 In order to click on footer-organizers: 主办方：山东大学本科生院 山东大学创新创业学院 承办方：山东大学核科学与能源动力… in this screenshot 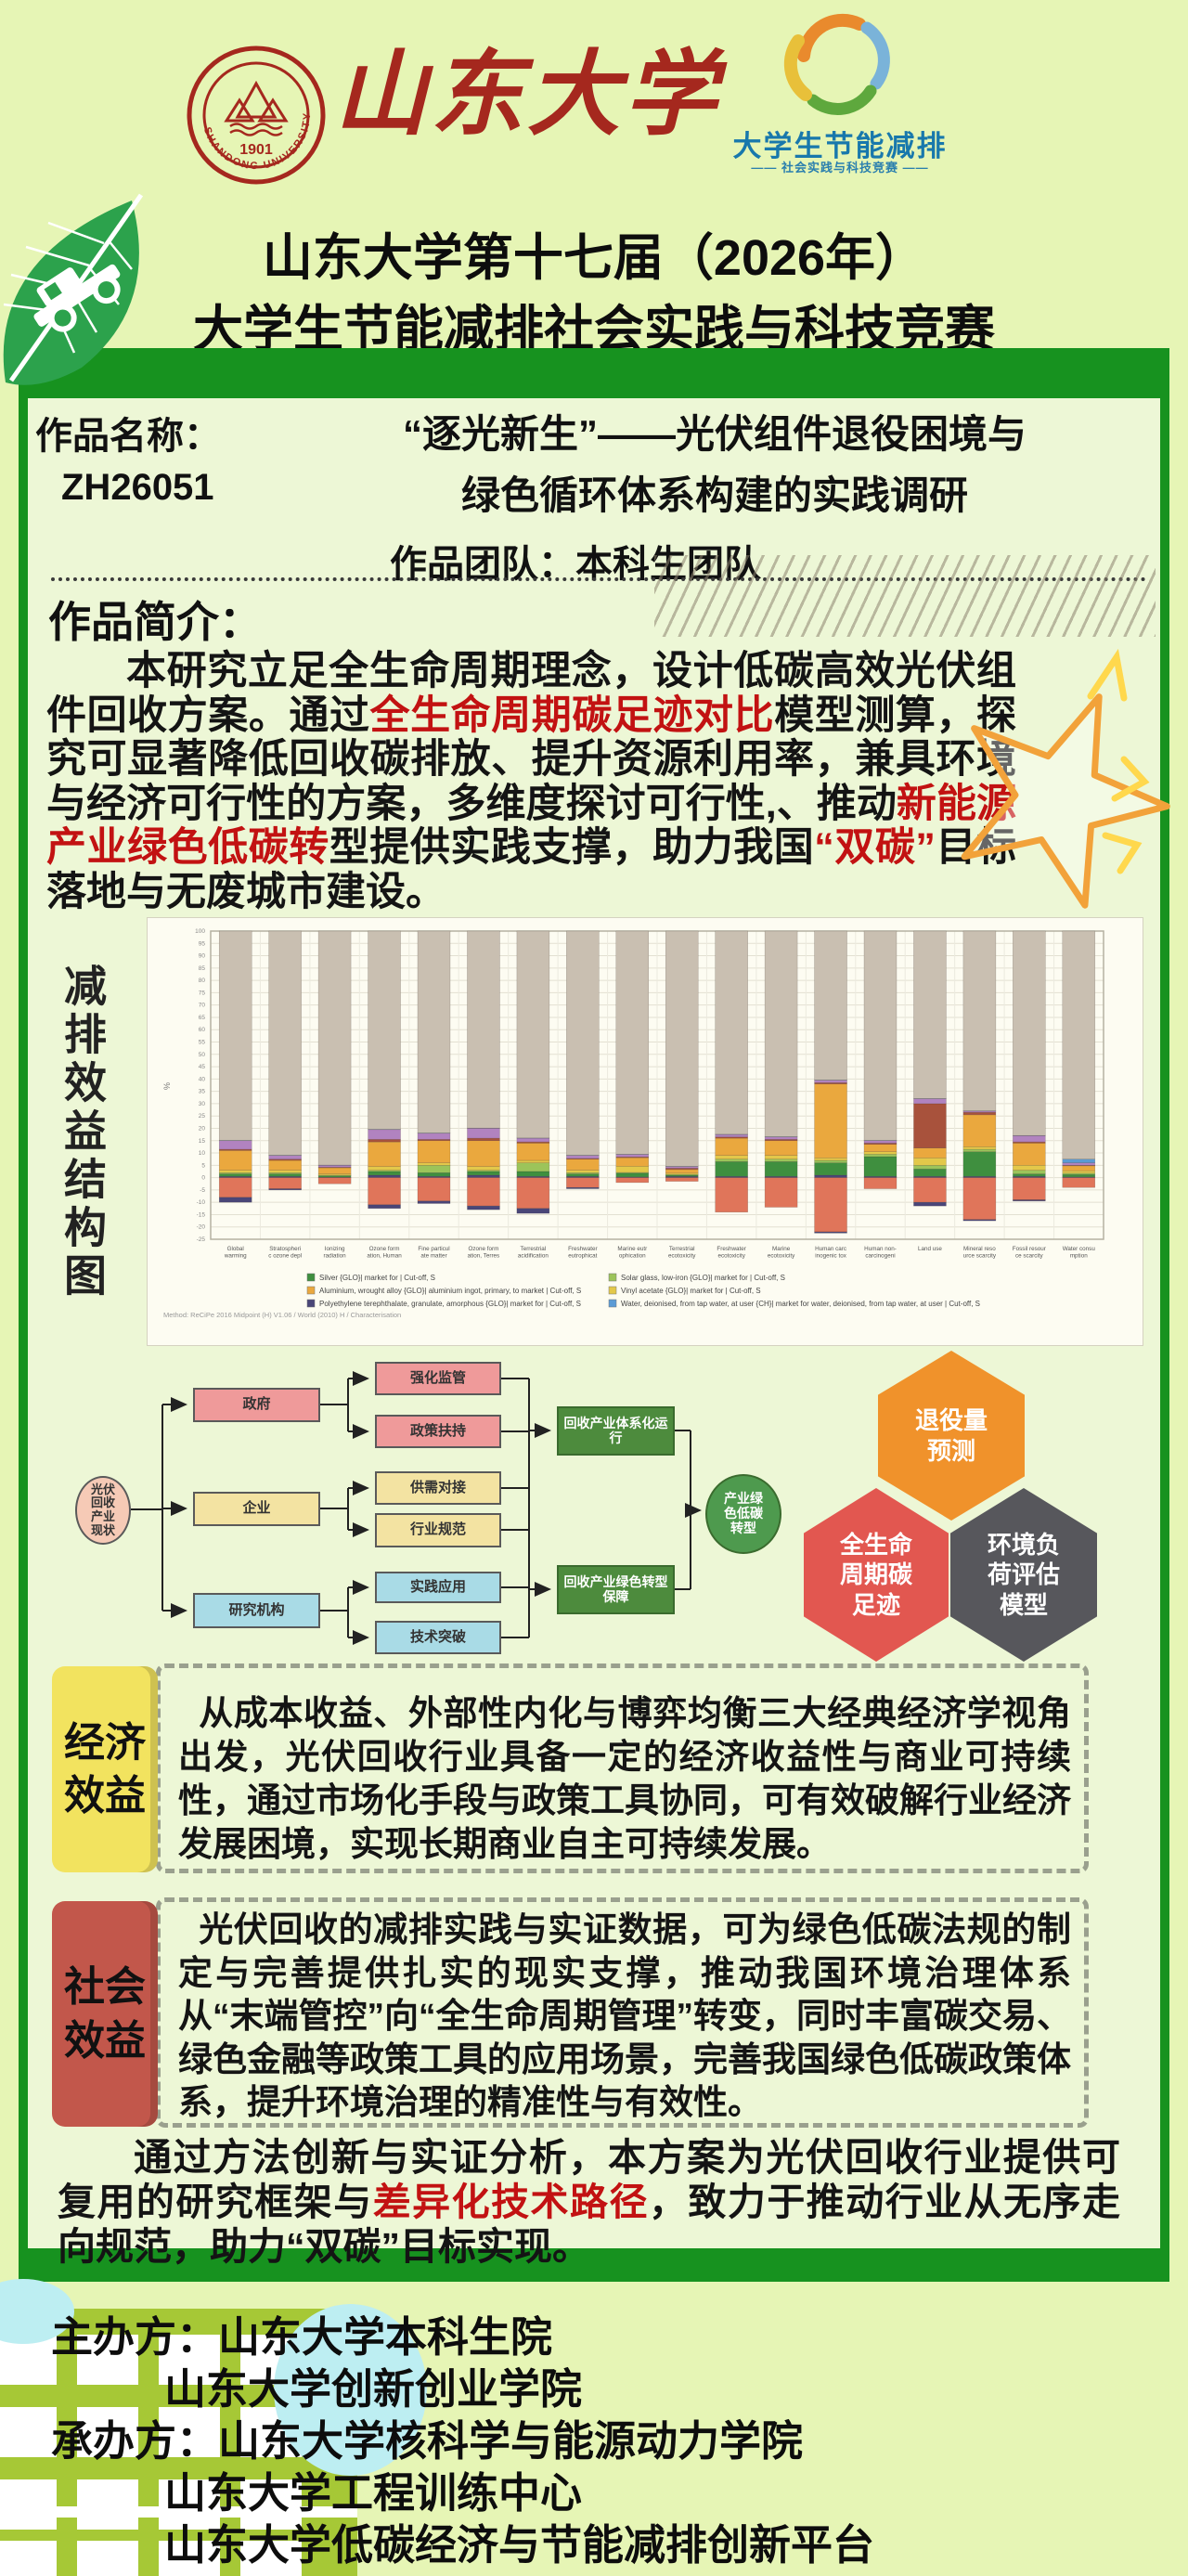, I will do `click(608, 2441)`.